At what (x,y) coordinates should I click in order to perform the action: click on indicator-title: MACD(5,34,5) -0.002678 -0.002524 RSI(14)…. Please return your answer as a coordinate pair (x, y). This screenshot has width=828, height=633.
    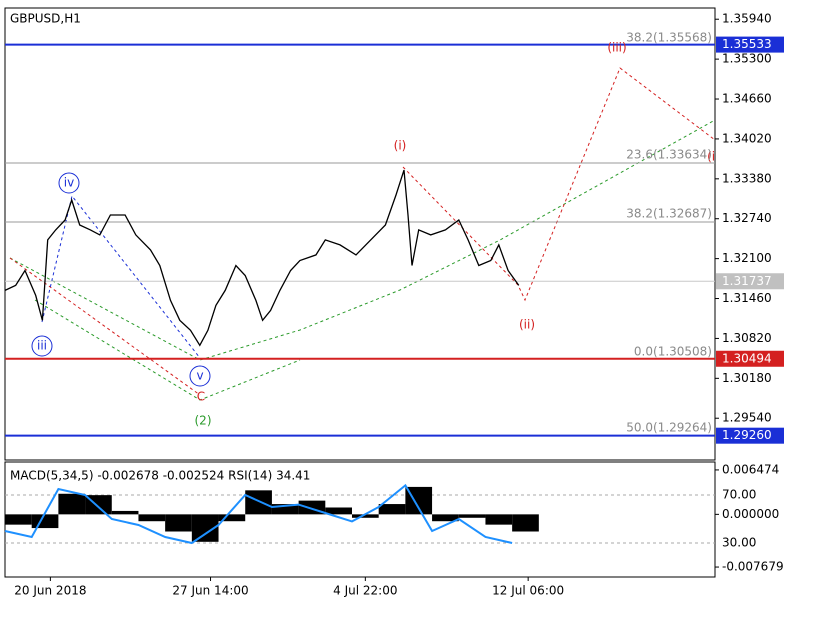
    Looking at the image, I should click on (160, 476).